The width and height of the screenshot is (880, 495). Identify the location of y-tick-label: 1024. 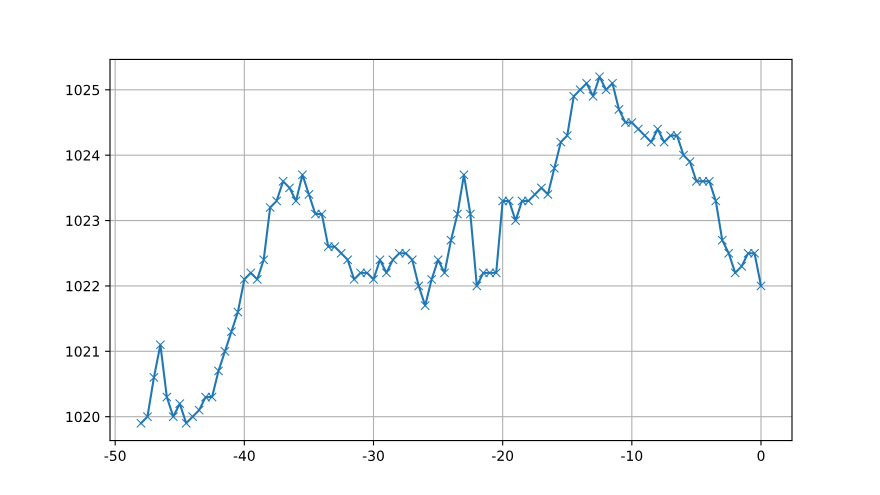
(83, 155).